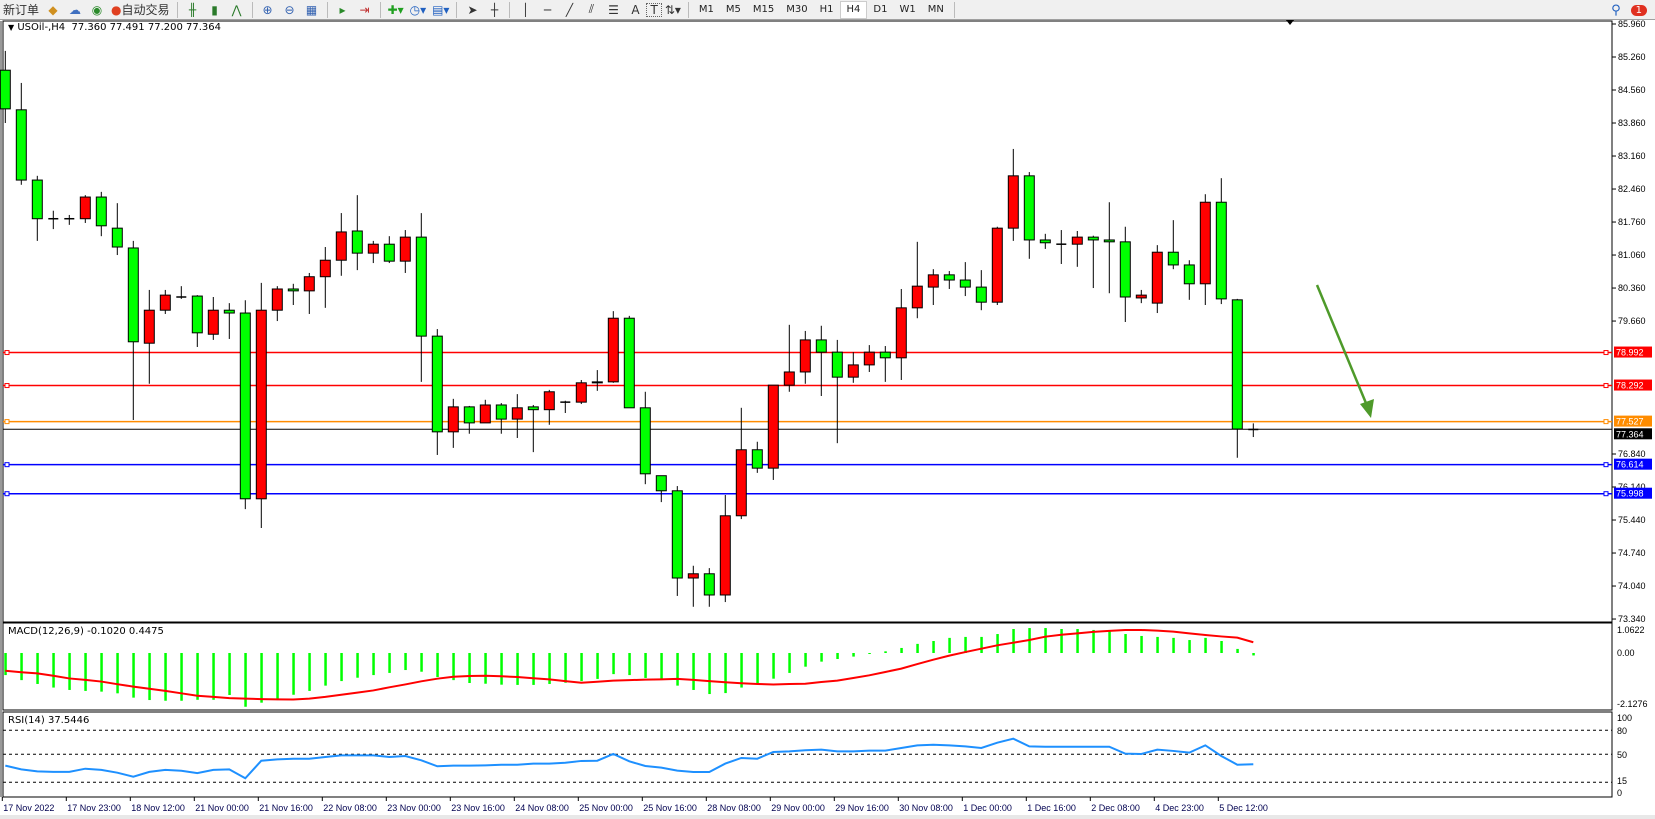 This screenshot has height=819, width=1655. Describe the element at coordinates (880, 9) in the screenshot. I see `timeframe-d1: D1` at that location.